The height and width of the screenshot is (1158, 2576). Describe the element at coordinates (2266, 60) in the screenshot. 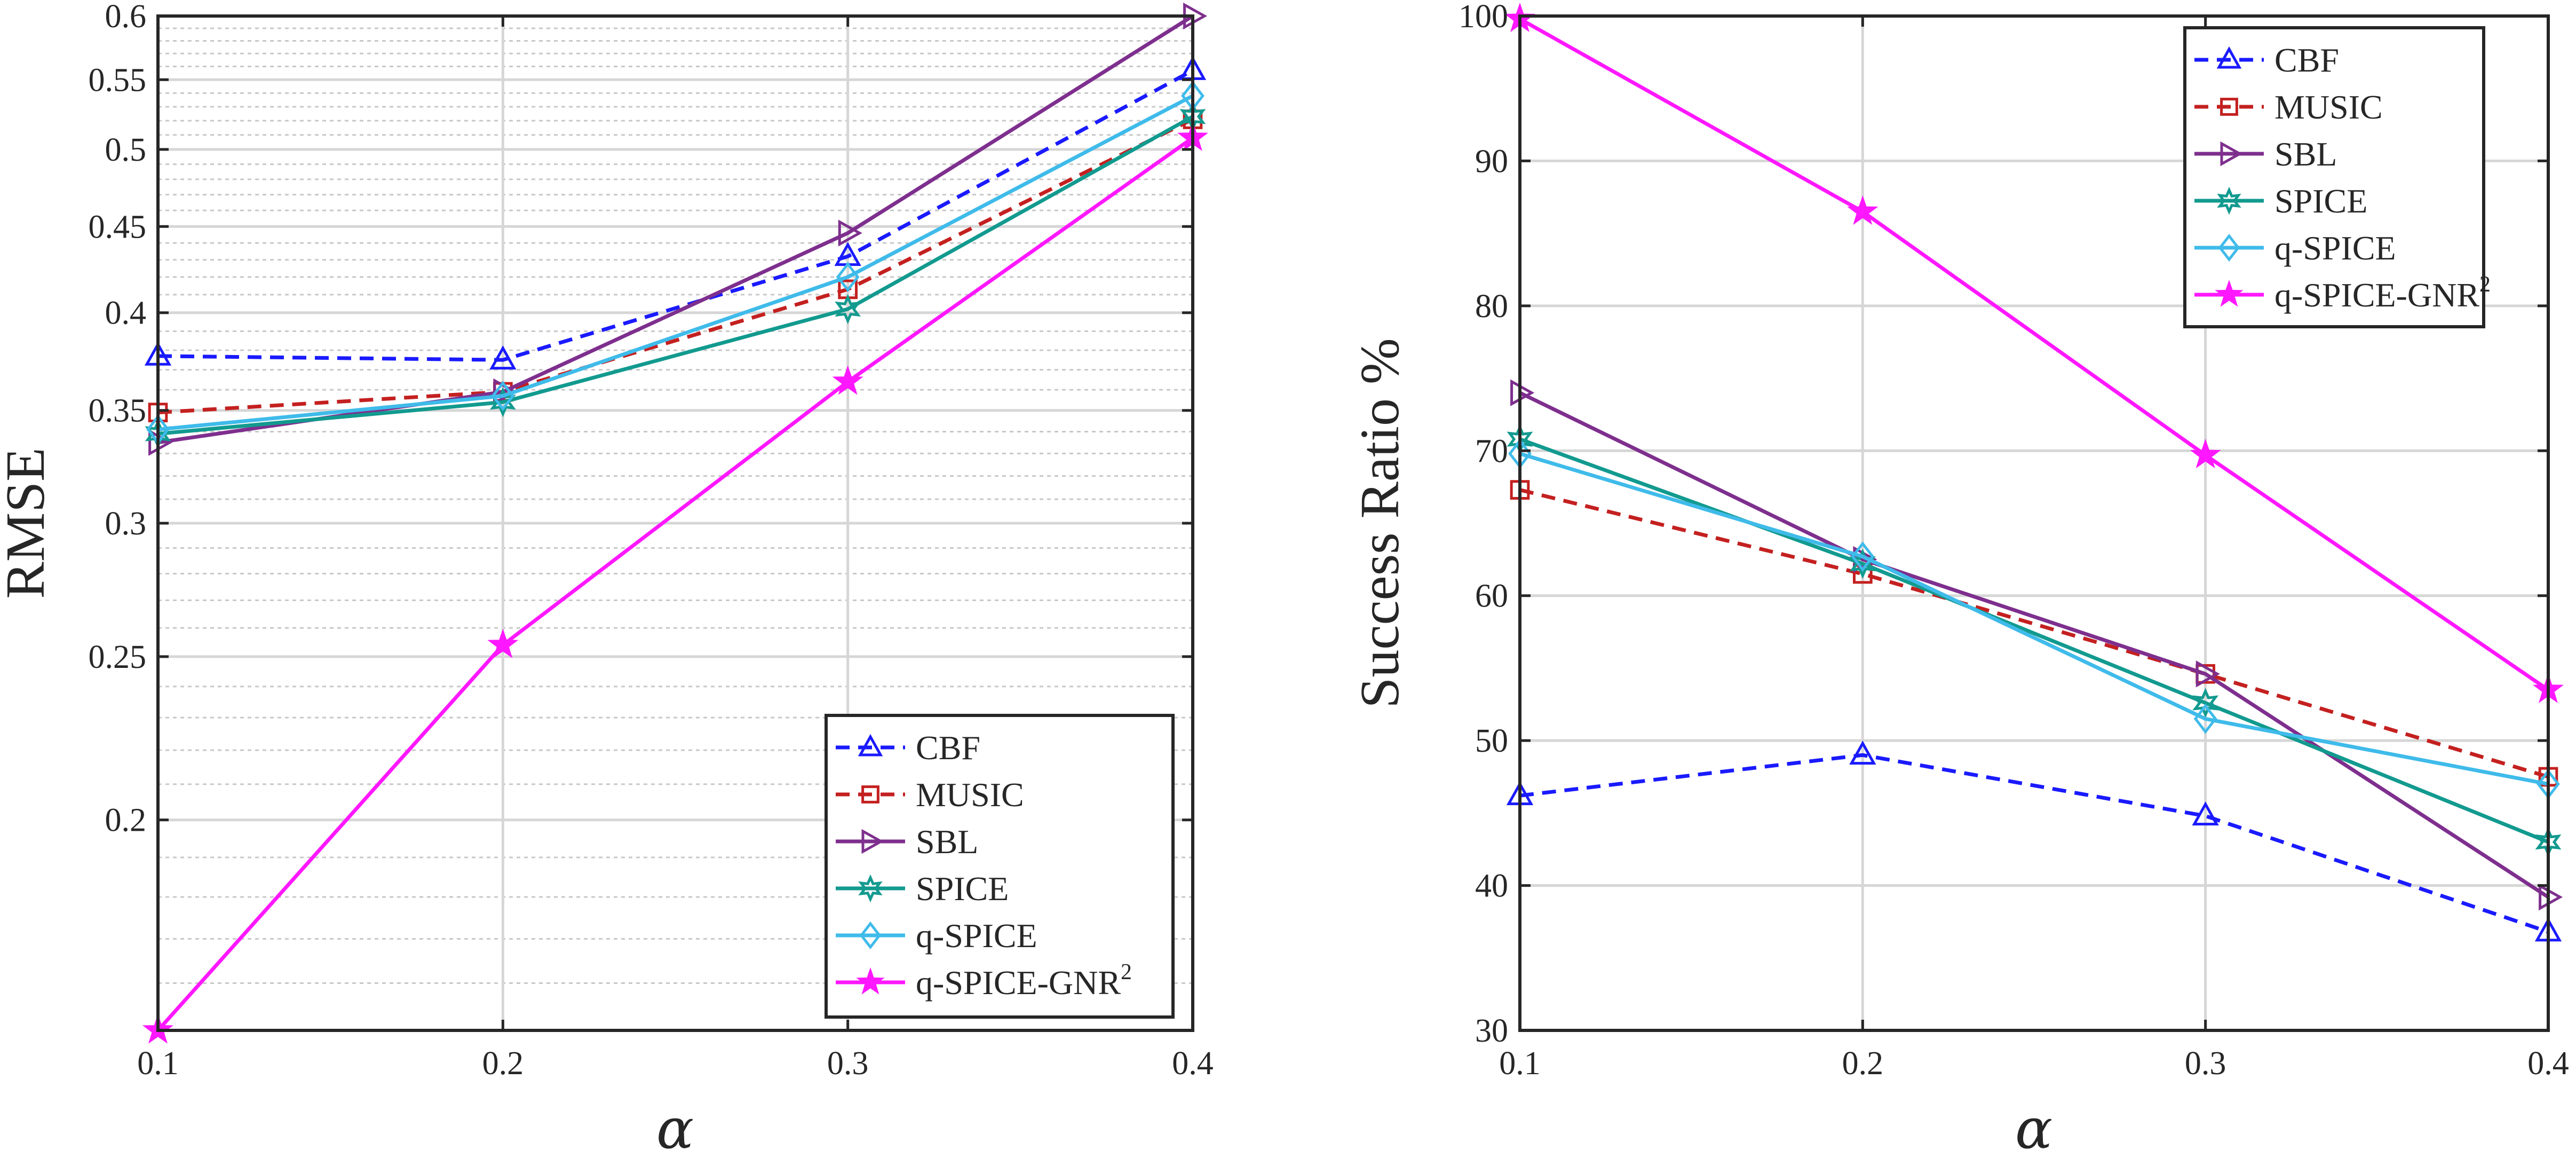

I see `success-legend-item-cbf: CBF` at that location.